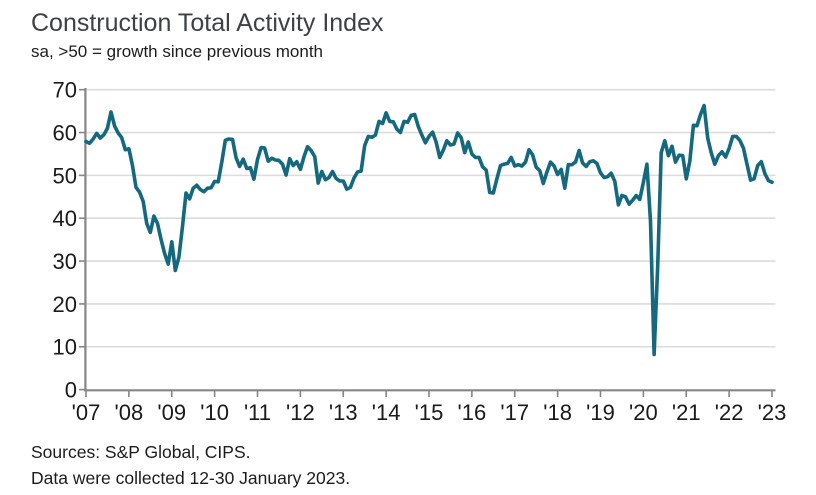 This screenshot has height=495, width=816. Describe the element at coordinates (343, 412) in the screenshot. I see `x-tick-label: '13` at that location.